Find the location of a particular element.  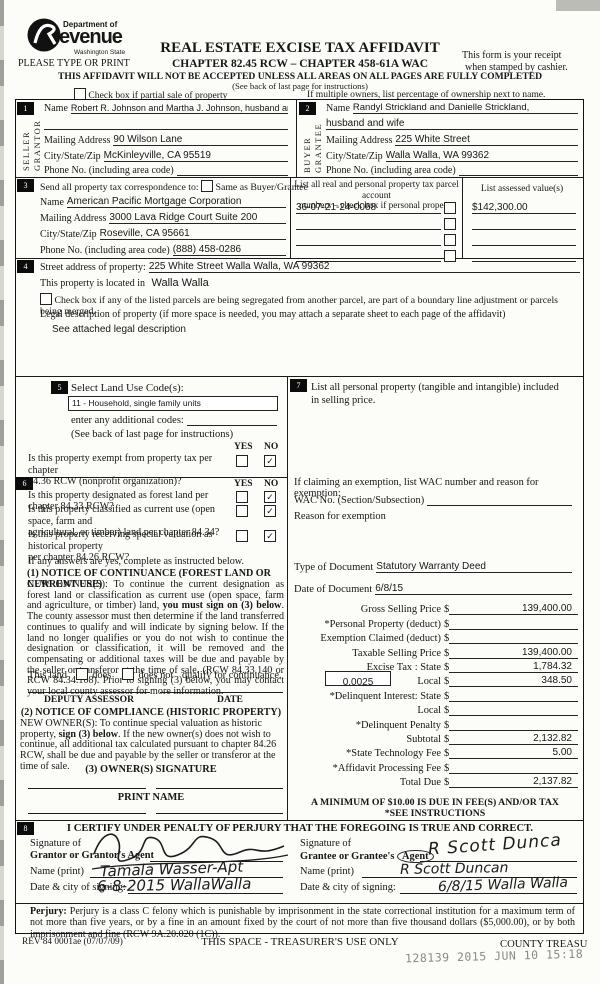

q1-line2: 84.36 RCW (nonprofit organization)? is located at coordinates (105, 481).